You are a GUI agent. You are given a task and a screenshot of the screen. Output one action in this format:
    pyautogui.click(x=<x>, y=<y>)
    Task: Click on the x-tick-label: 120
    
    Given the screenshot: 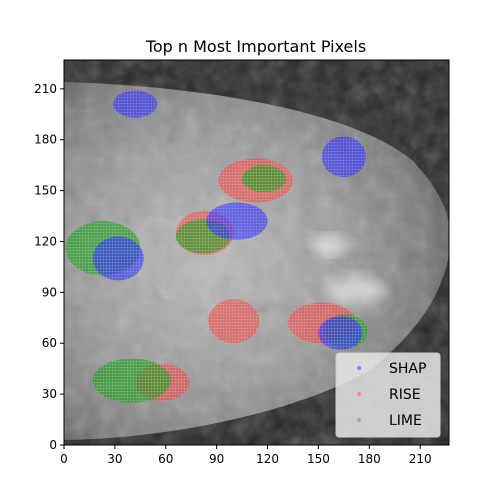 What is the action you would take?
    pyautogui.click(x=267, y=459)
    